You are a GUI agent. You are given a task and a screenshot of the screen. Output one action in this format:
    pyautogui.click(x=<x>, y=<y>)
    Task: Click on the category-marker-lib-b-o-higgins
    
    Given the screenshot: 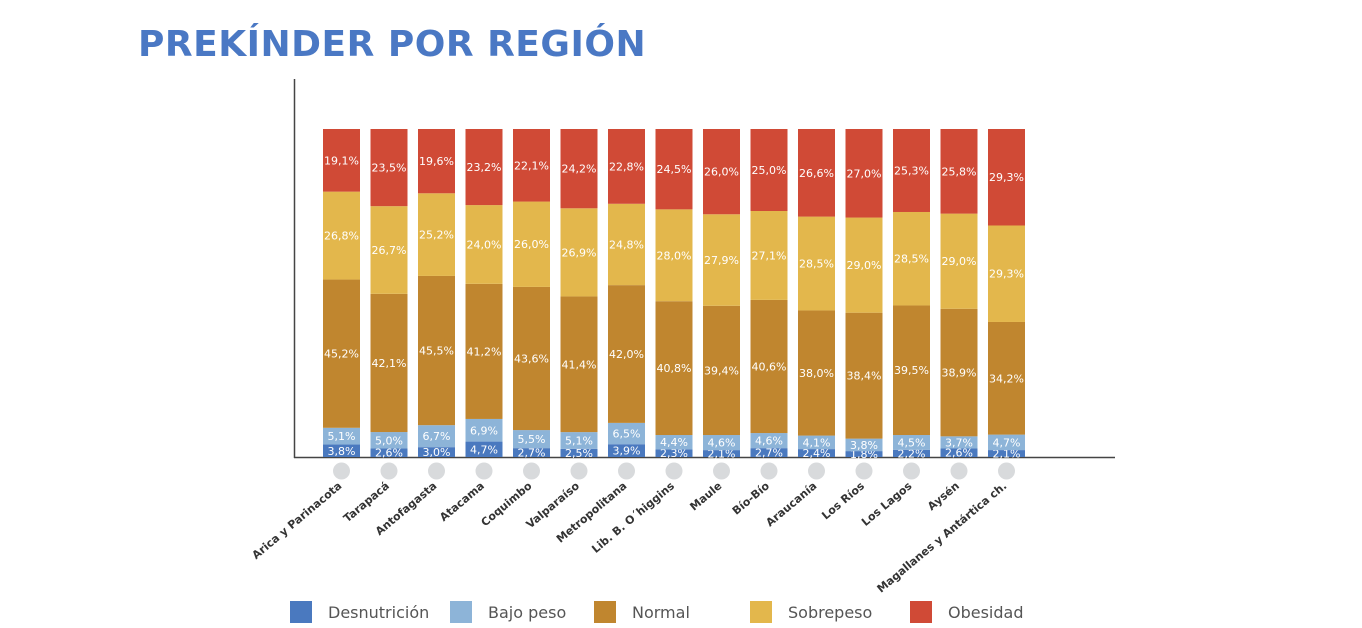 What is the action you would take?
    pyautogui.click(x=674, y=471)
    